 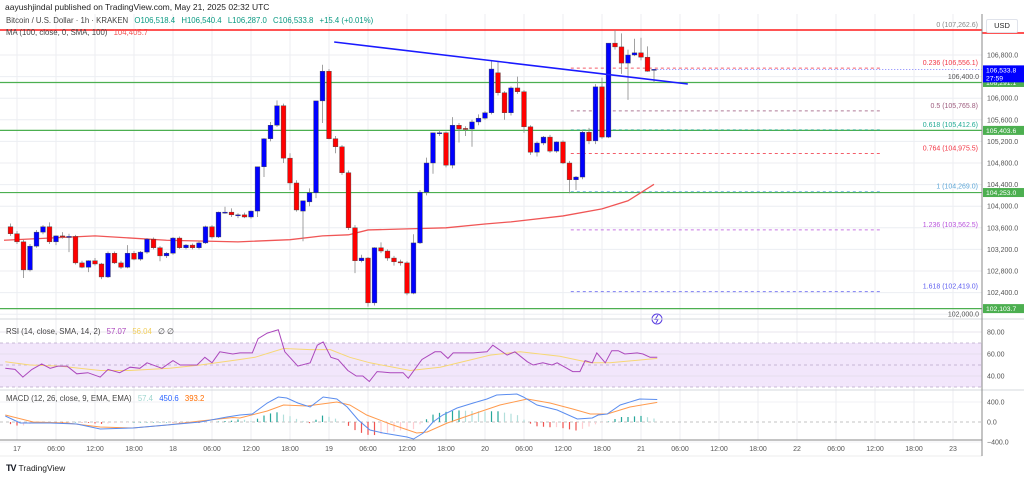 I want to click on currency-button: USD, so click(x=1002, y=26).